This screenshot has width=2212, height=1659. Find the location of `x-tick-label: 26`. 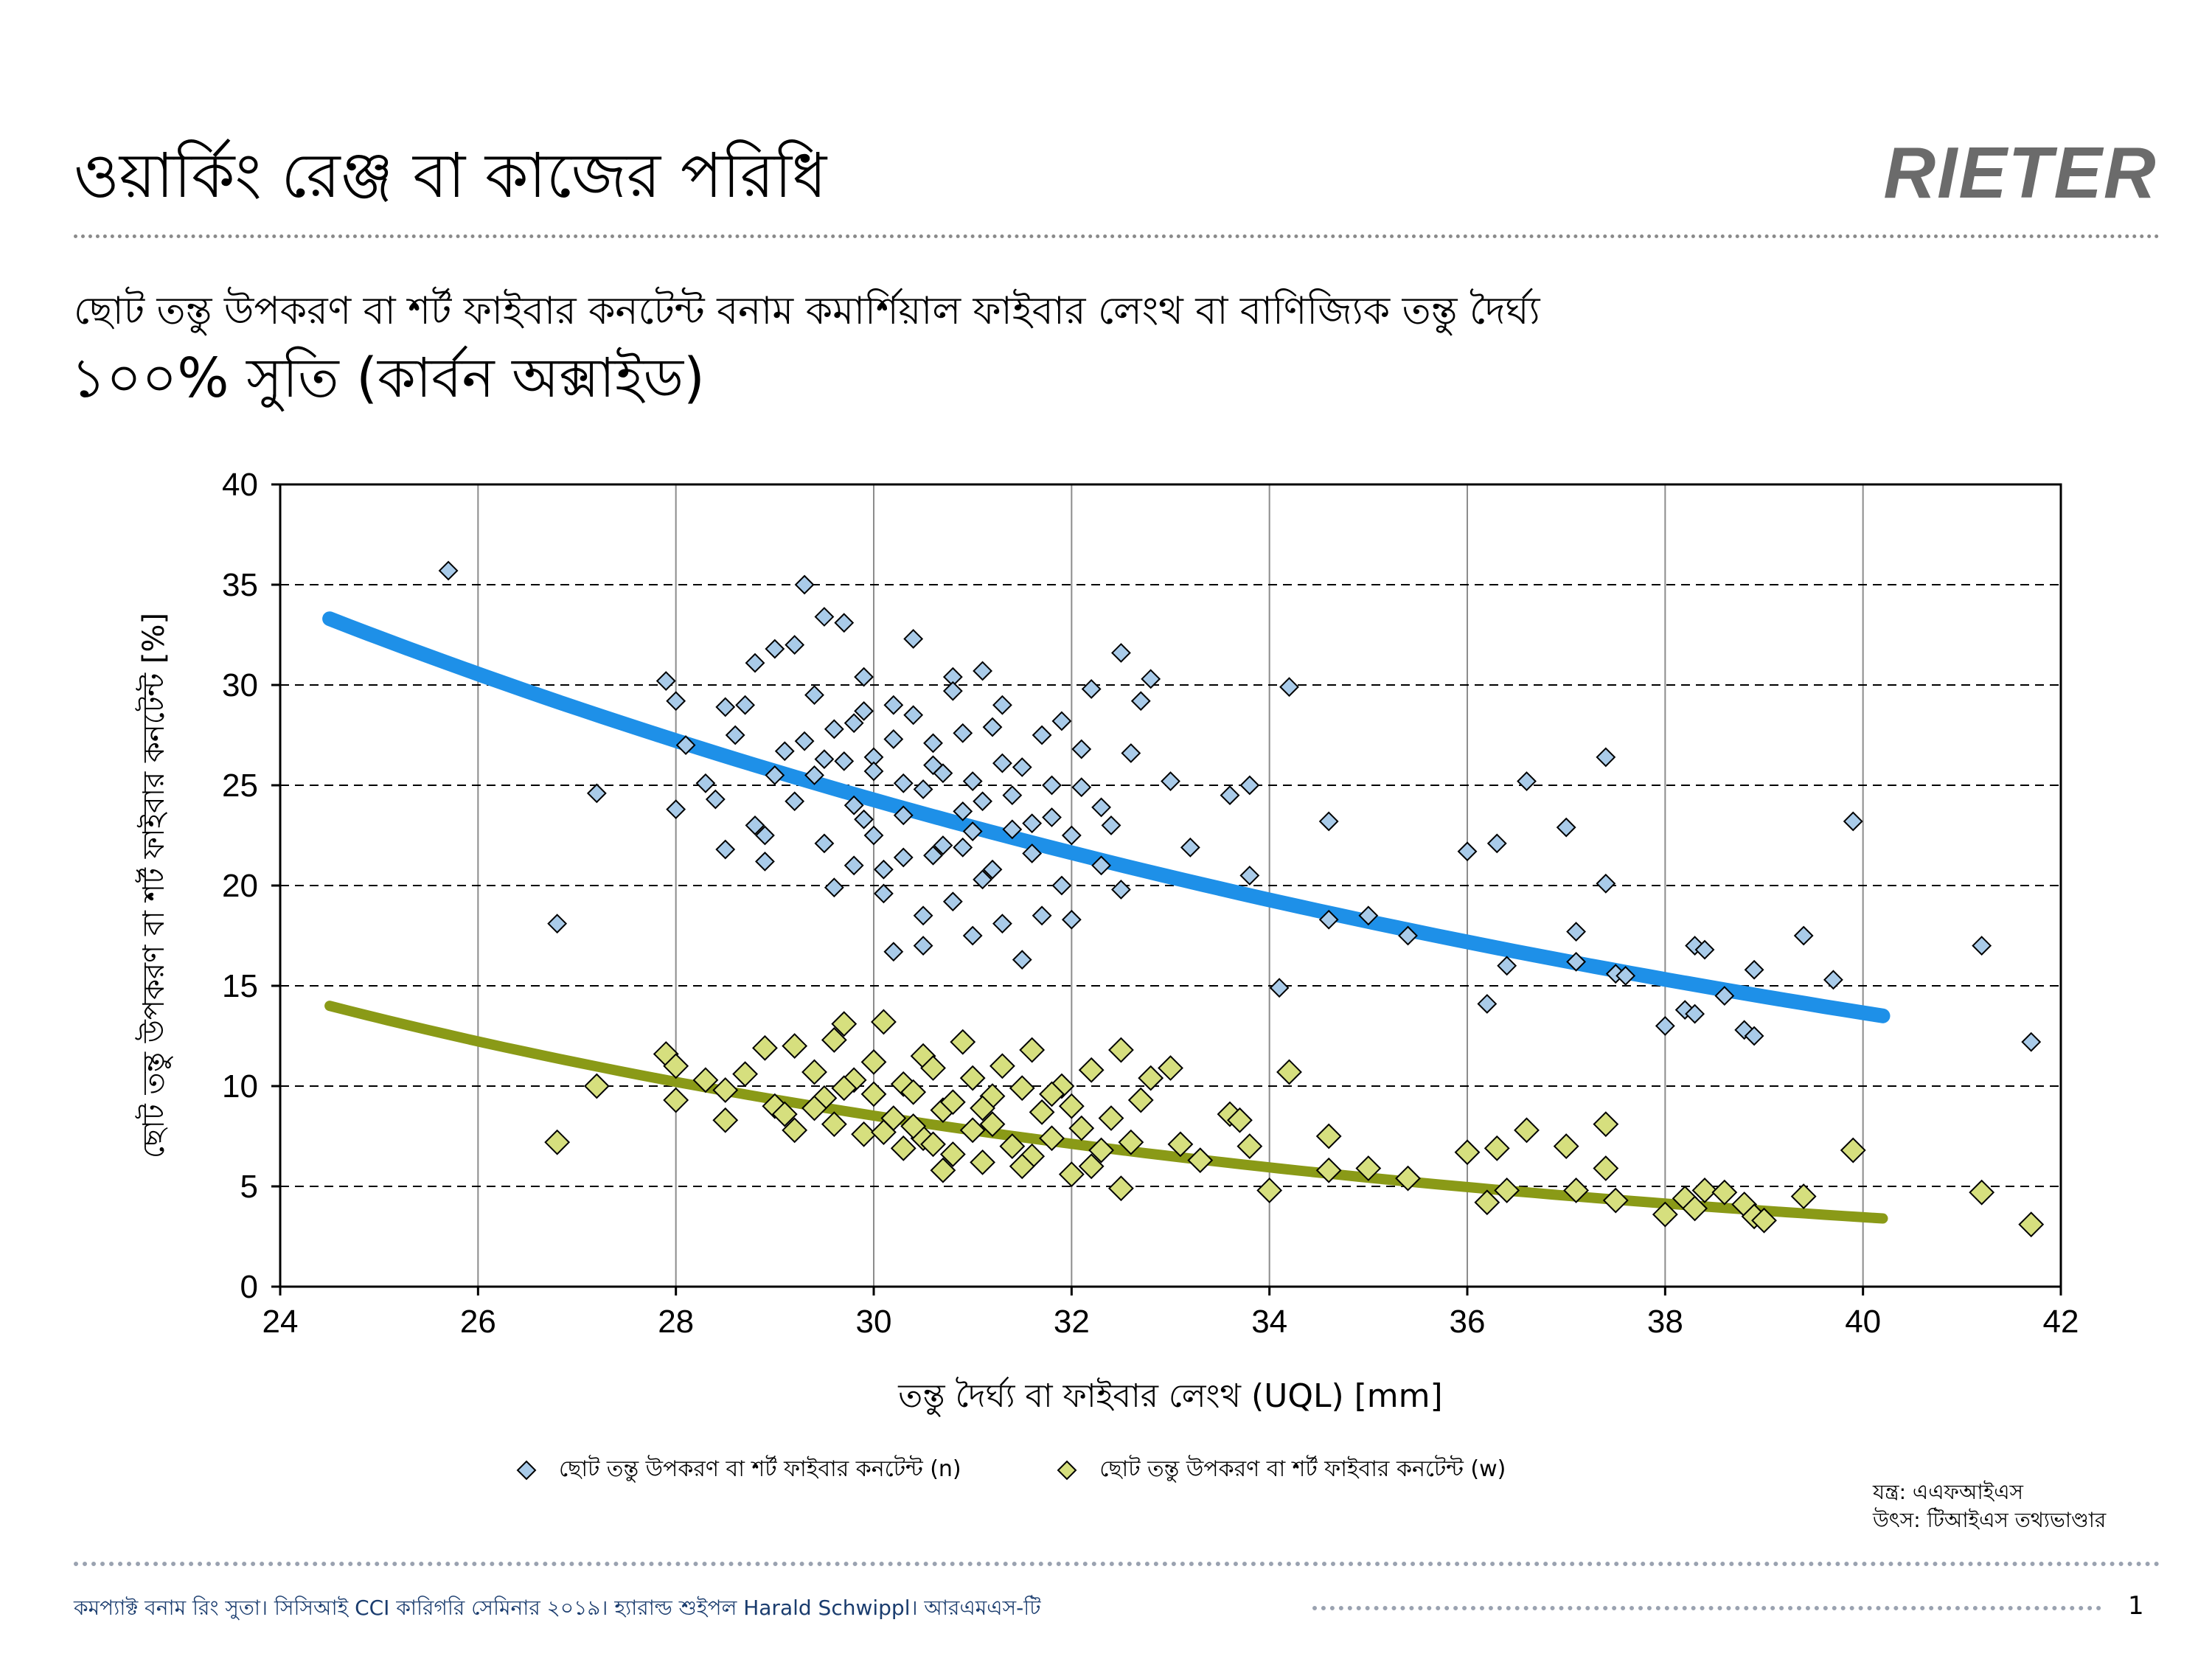

x-tick-label: 26 is located at coordinates (478, 1322).